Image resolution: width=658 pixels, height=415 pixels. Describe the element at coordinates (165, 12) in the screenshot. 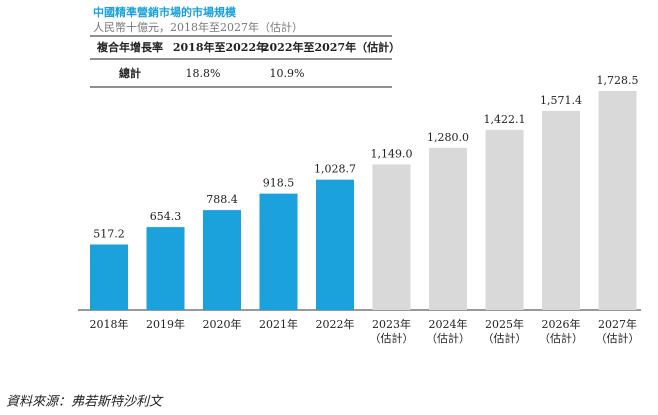

I see `chart-title: 中國精準營銷市場的市場規模` at that location.